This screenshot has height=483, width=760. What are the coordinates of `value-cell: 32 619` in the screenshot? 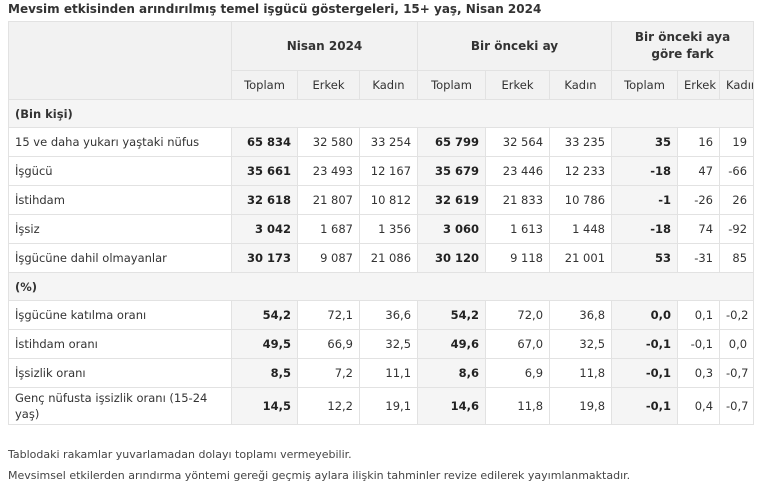 It's located at (452, 200).